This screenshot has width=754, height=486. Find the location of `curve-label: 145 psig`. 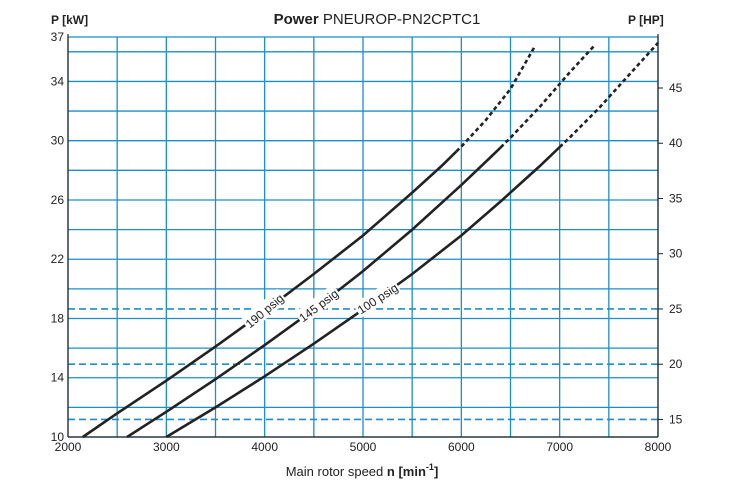

curve-label: 145 psig is located at coordinates (318, 305).